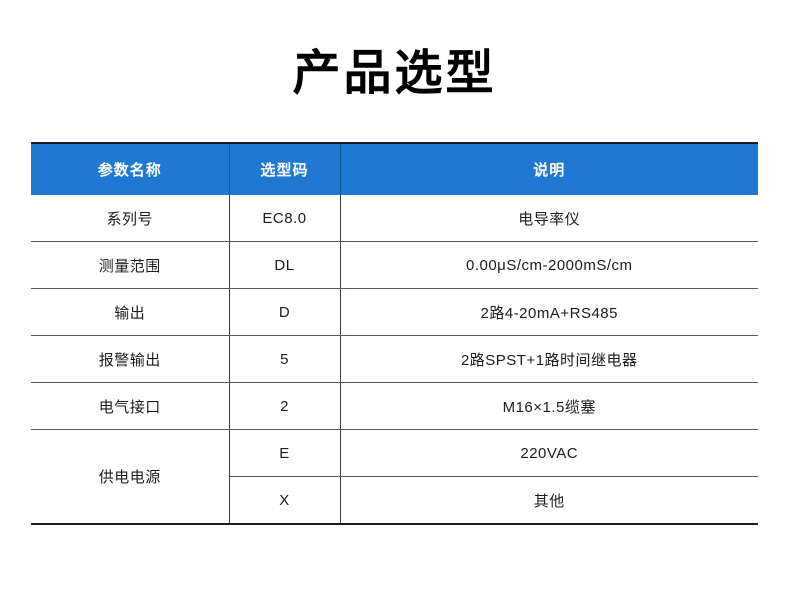  Describe the element at coordinates (549, 265) in the screenshot. I see `cell-description: 0.00μS/cm-2000mS/cm` at that location.